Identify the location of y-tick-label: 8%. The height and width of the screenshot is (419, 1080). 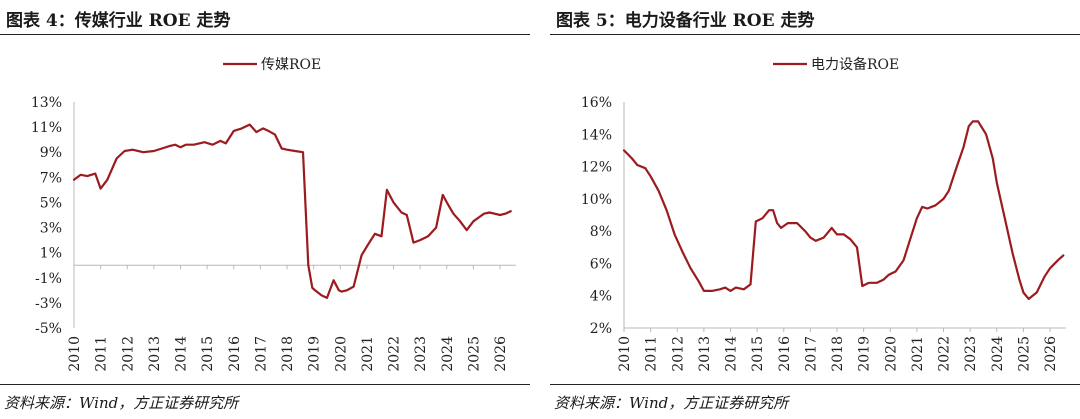
(601, 232).